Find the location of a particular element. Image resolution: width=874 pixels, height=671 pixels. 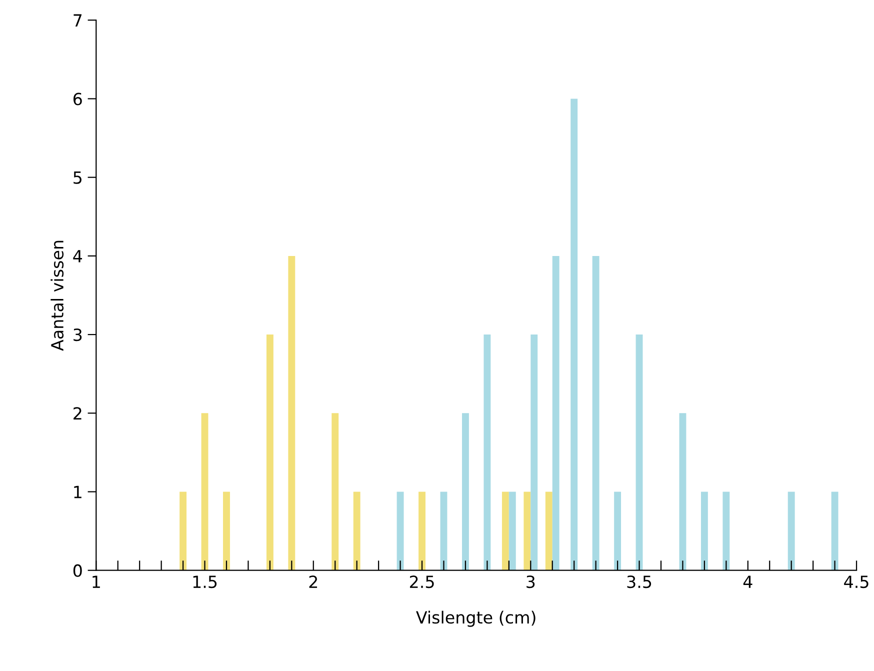

y-tick-label: 6 is located at coordinates (78, 99).